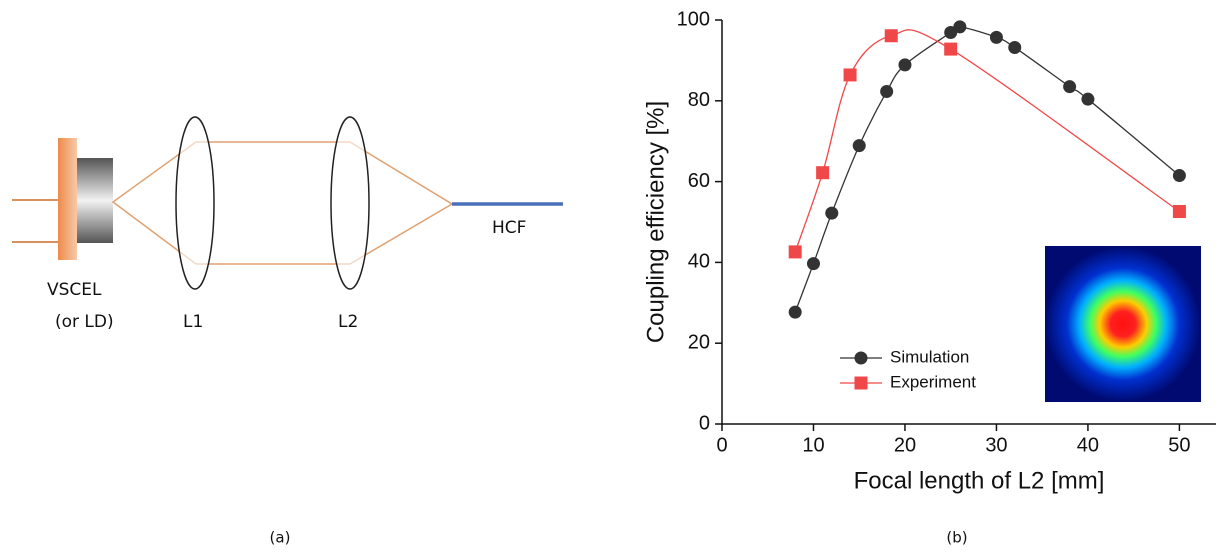 This screenshot has height=553, width=1218. I want to click on label: HCF, so click(509, 228).